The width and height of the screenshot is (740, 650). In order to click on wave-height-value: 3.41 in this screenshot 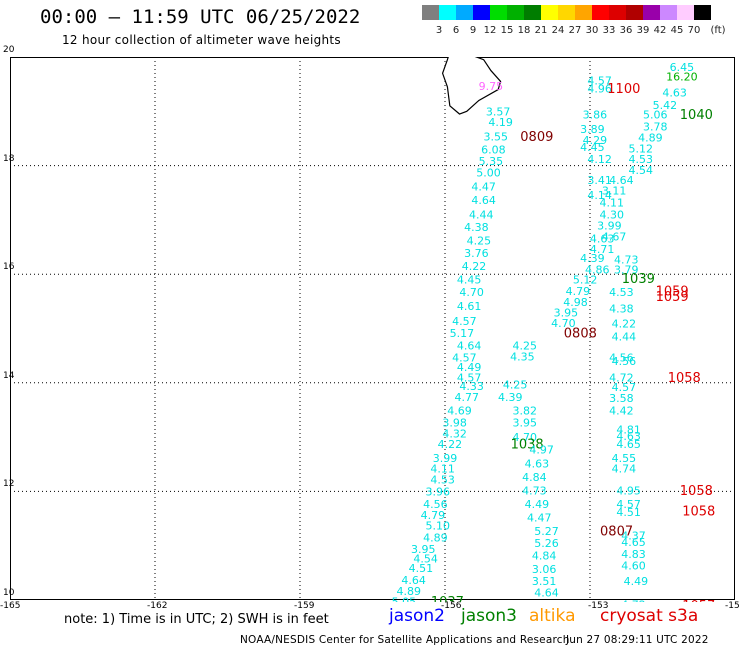, I will do `click(599, 180)`.